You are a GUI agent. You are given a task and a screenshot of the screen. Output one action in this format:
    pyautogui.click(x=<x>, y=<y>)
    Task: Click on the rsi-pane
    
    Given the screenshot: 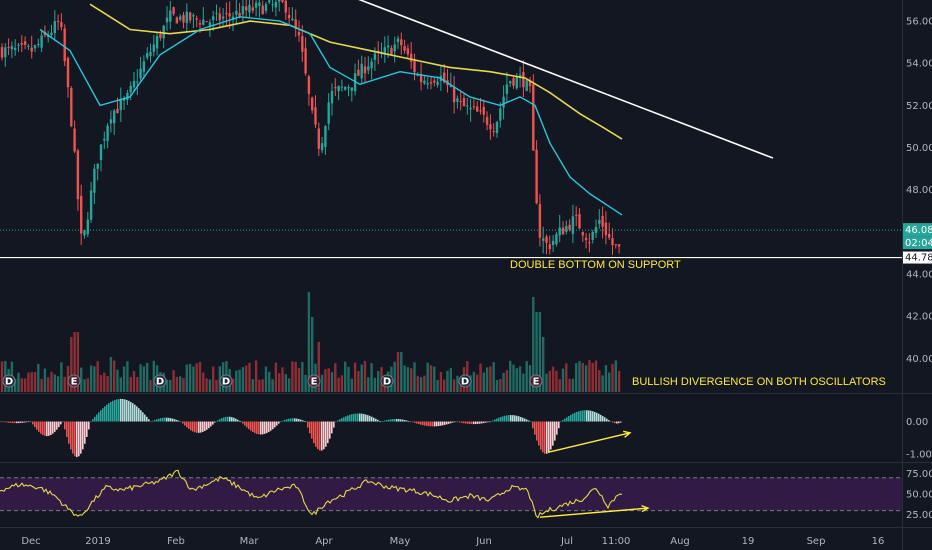 What is the action you would take?
    pyautogui.click(x=451, y=494)
    